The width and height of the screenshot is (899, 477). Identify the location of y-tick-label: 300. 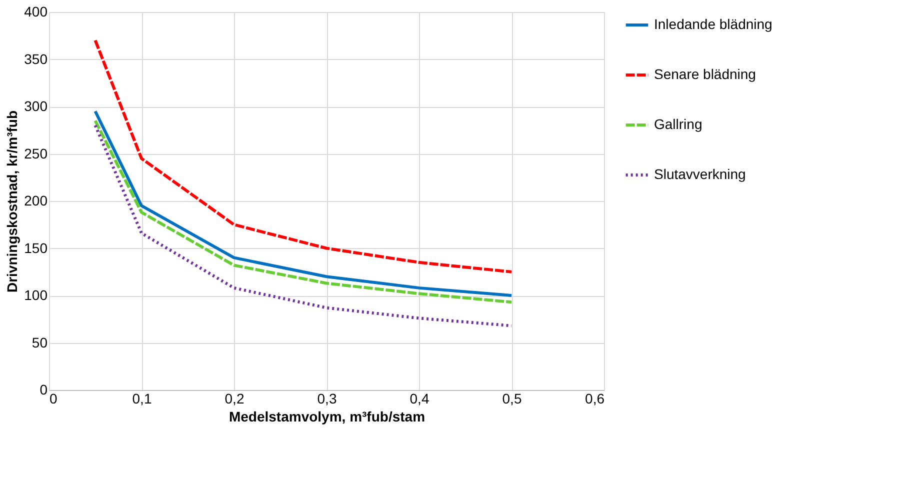
(36, 106).